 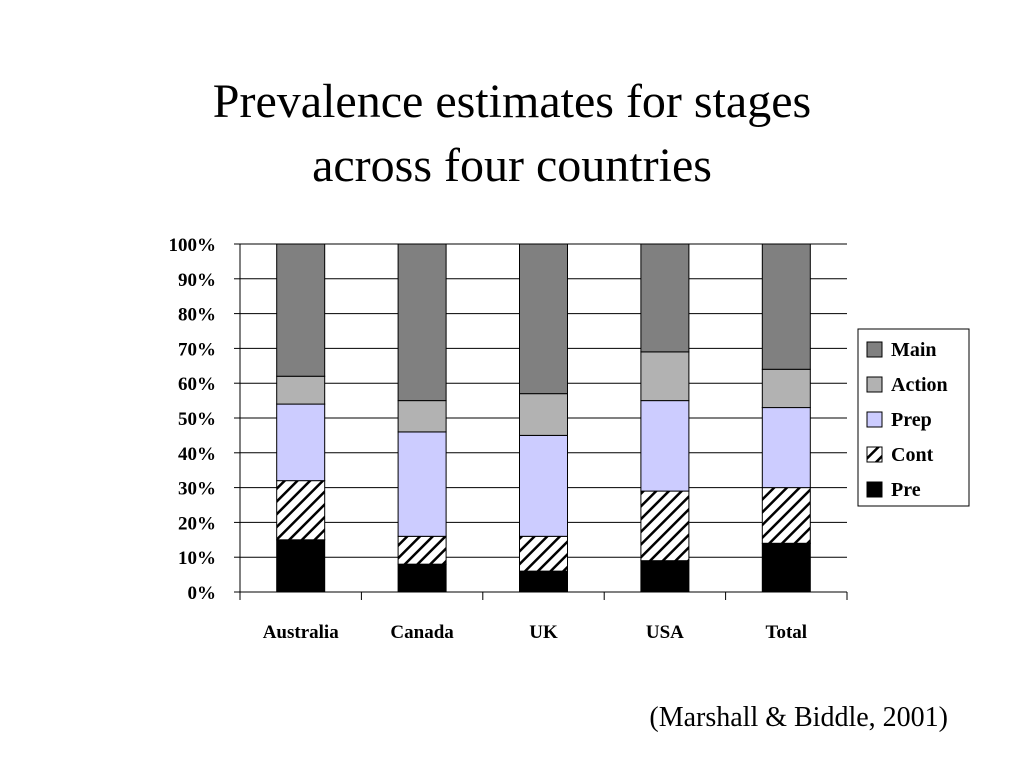 I want to click on category-labels: Australia Canada UK USA Total, so click(x=535, y=632).